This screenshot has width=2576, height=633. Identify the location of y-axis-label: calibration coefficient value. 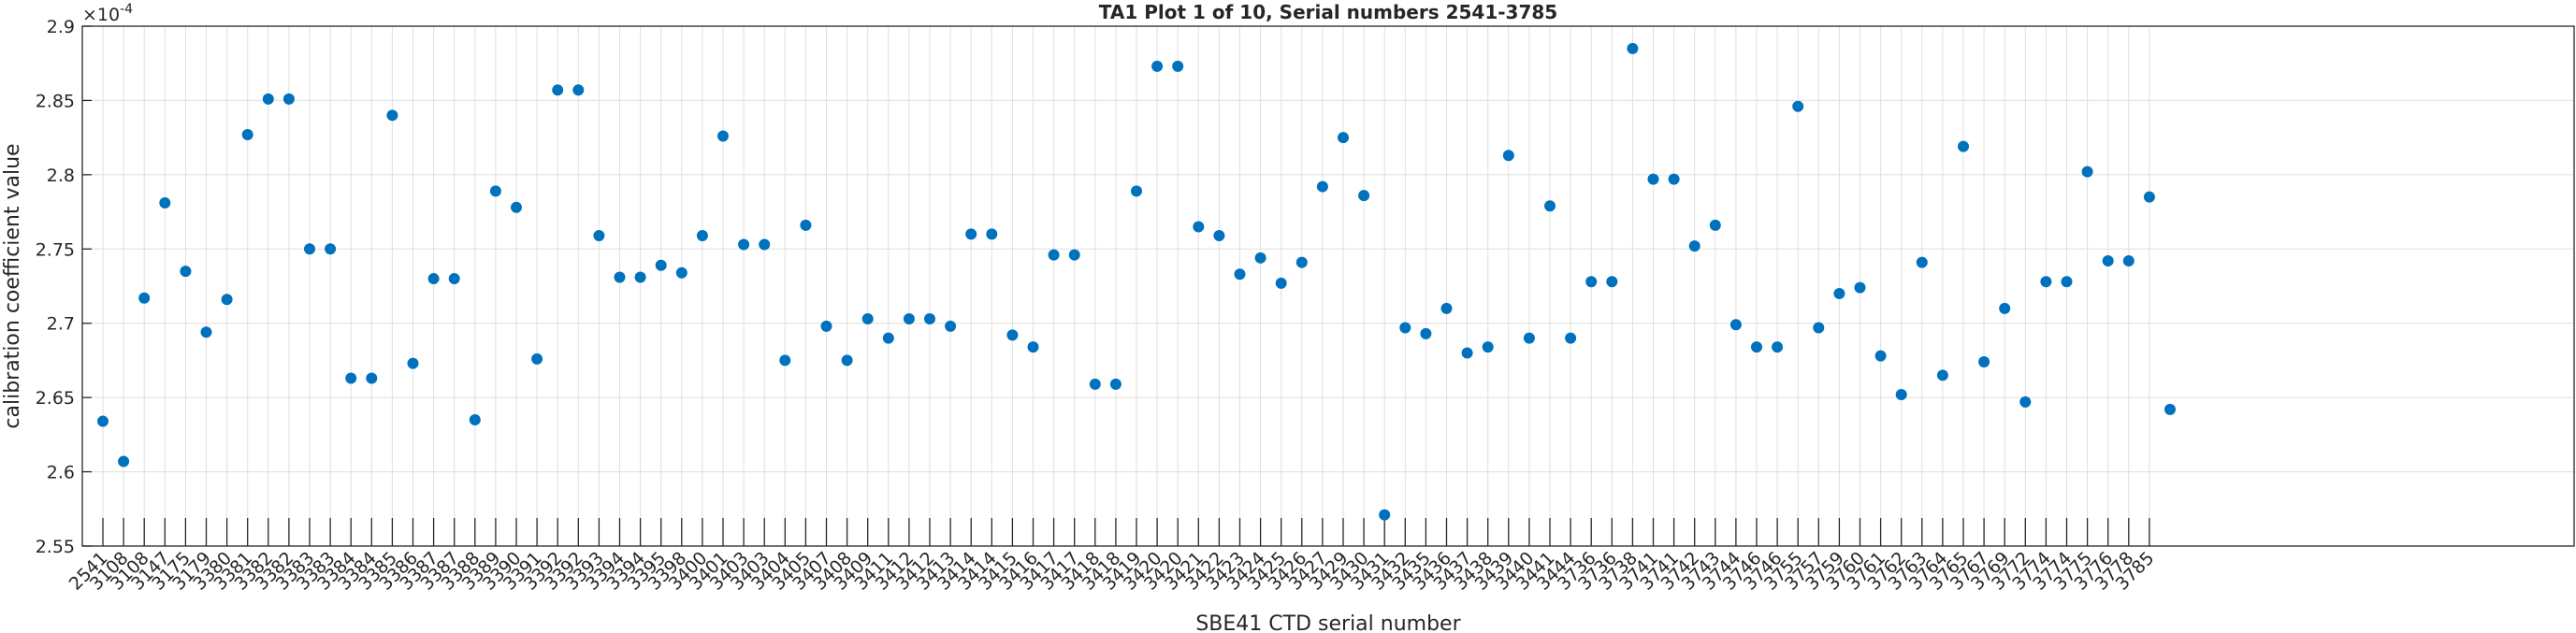
(12, 285).